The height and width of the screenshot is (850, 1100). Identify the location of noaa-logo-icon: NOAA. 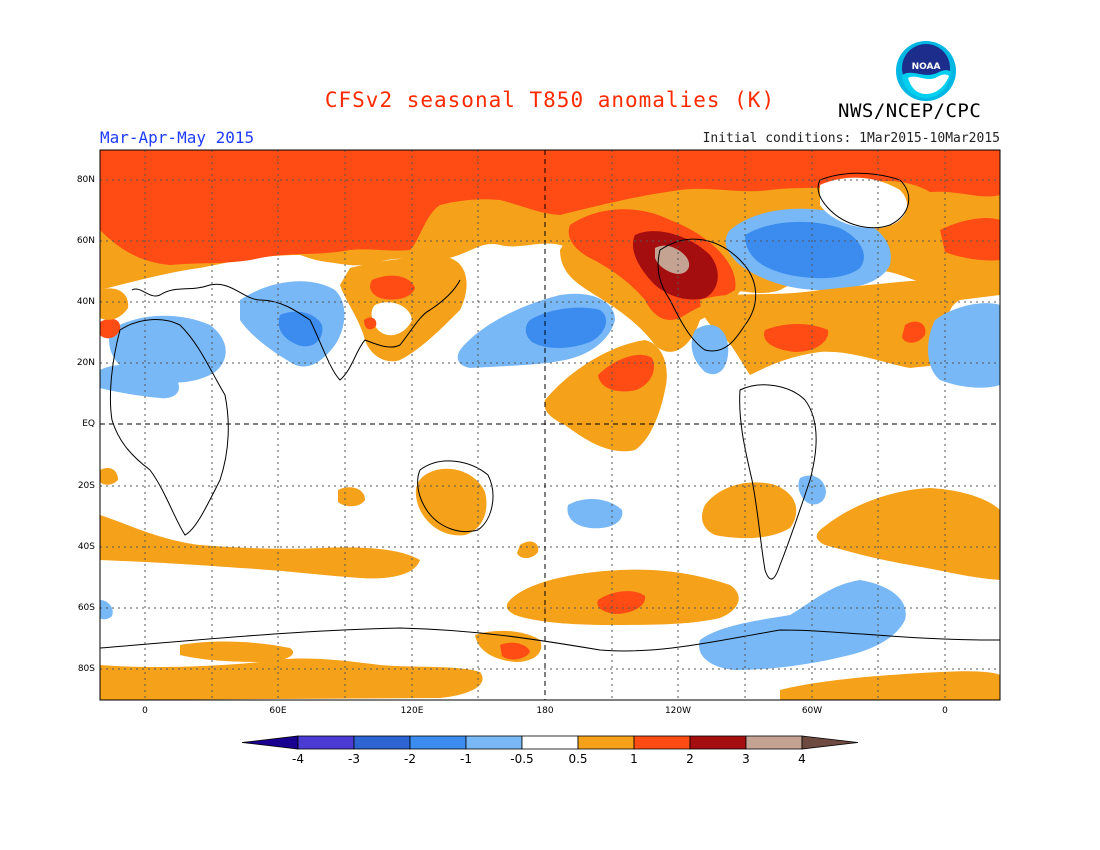
(926, 71).